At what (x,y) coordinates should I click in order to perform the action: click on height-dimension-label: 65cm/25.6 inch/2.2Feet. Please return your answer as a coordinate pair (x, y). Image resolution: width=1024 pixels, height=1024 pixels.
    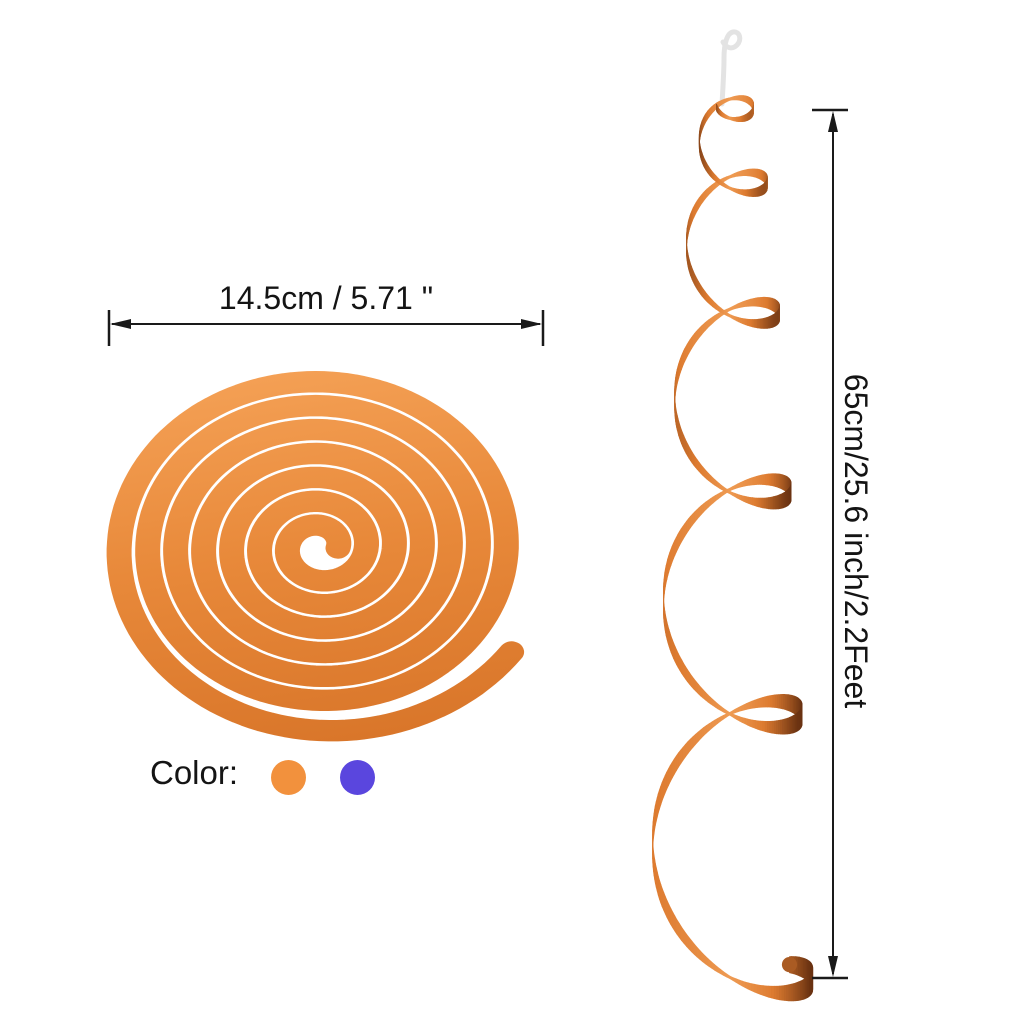
    Looking at the image, I should click on (856, 541).